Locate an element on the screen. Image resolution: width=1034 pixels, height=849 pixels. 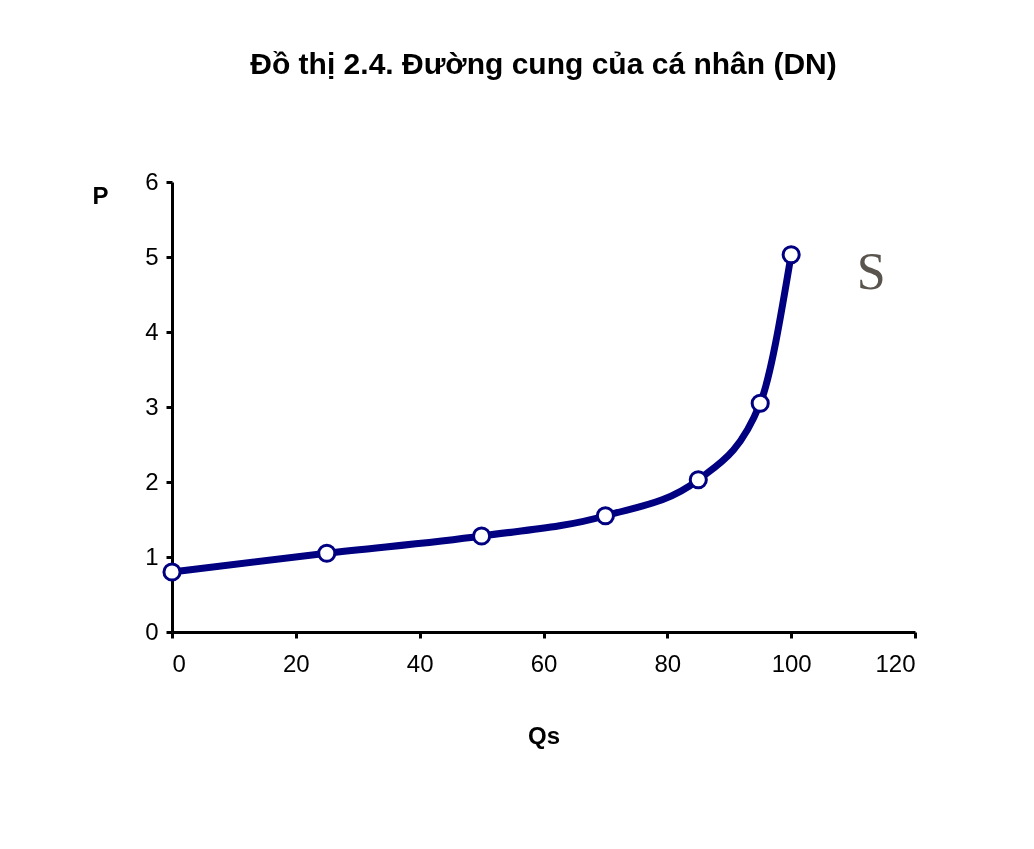
x-tick-label: 20 is located at coordinates (296, 663).